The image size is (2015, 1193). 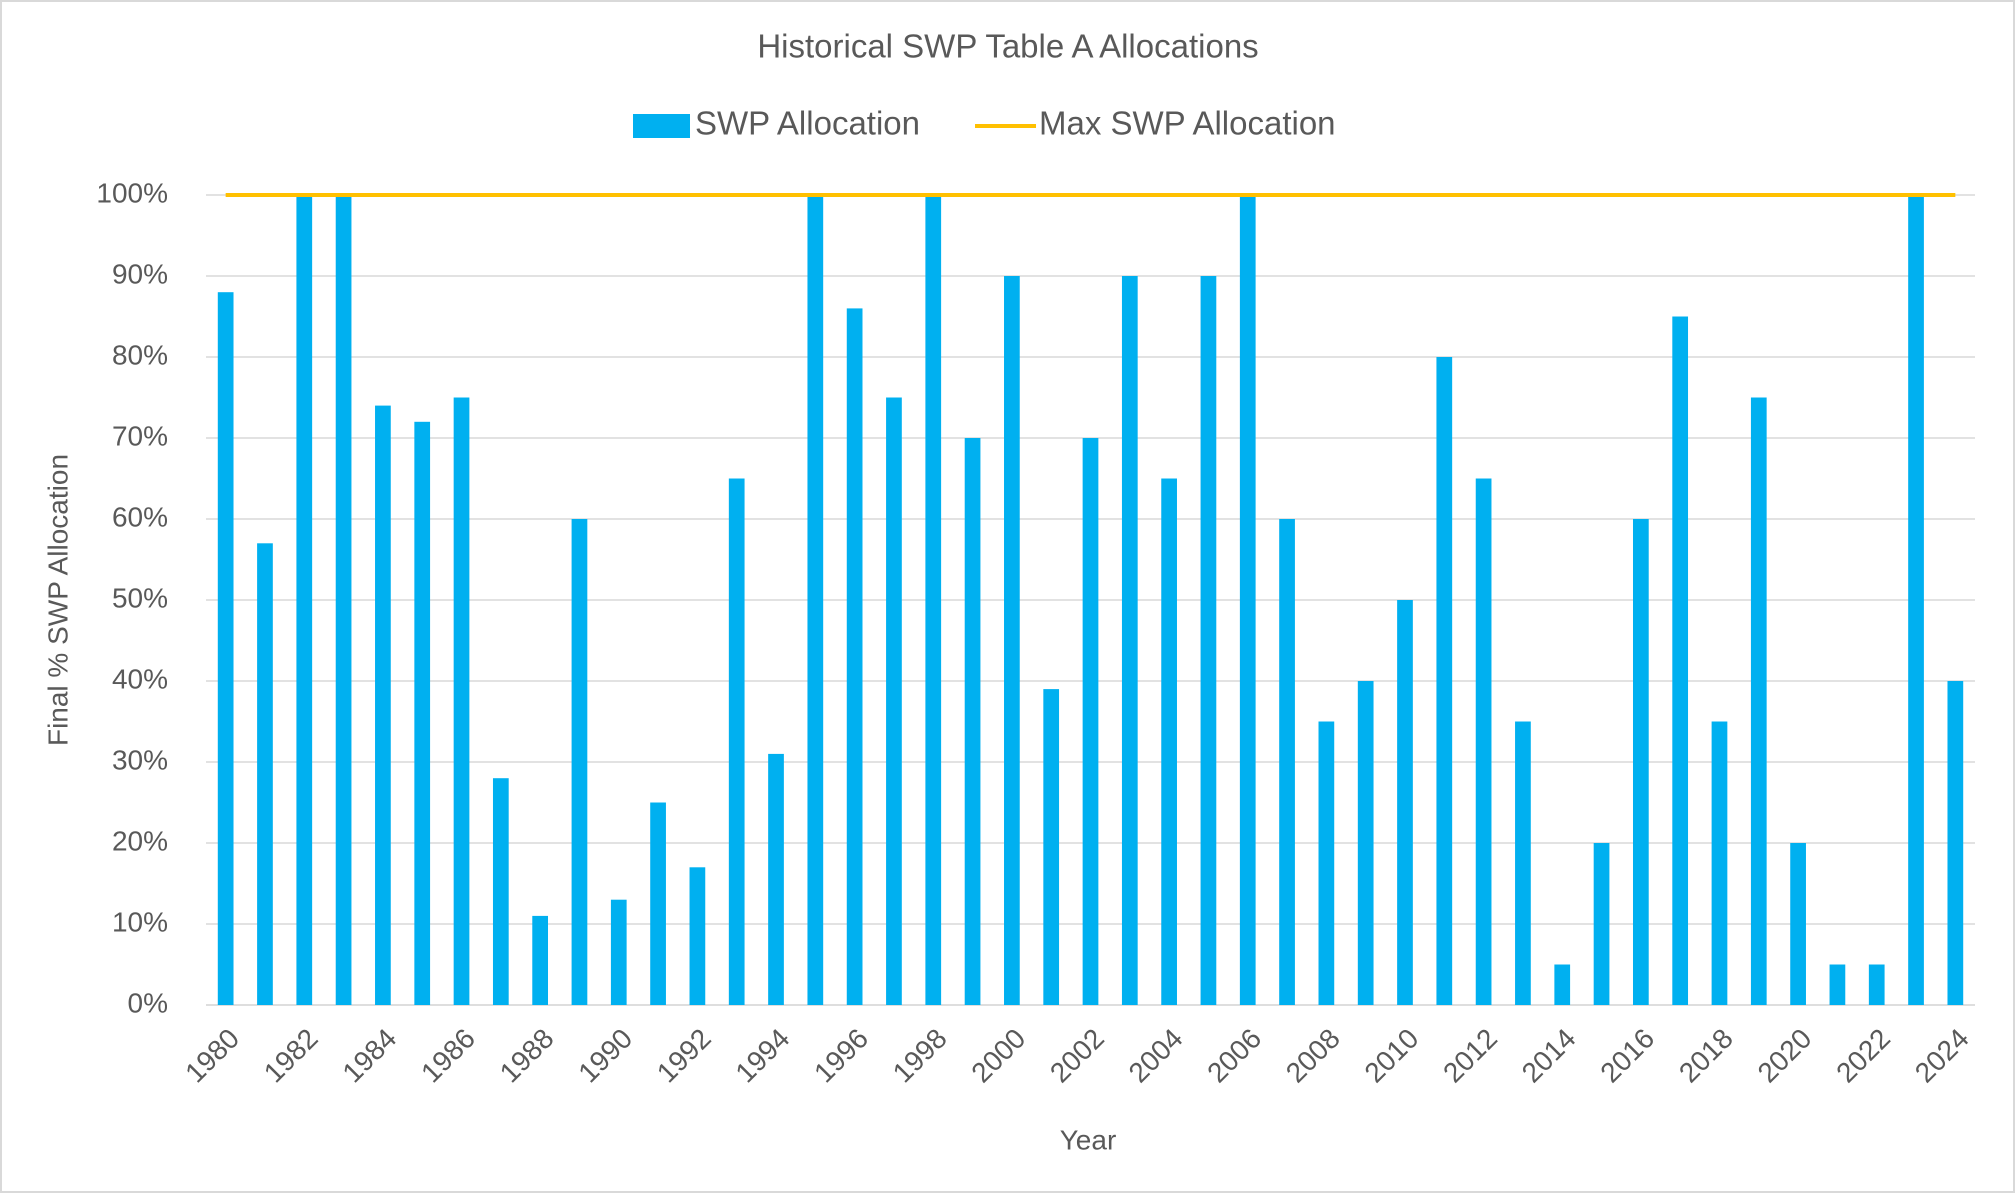 I want to click on y-tick-label: 20%, so click(x=140, y=840).